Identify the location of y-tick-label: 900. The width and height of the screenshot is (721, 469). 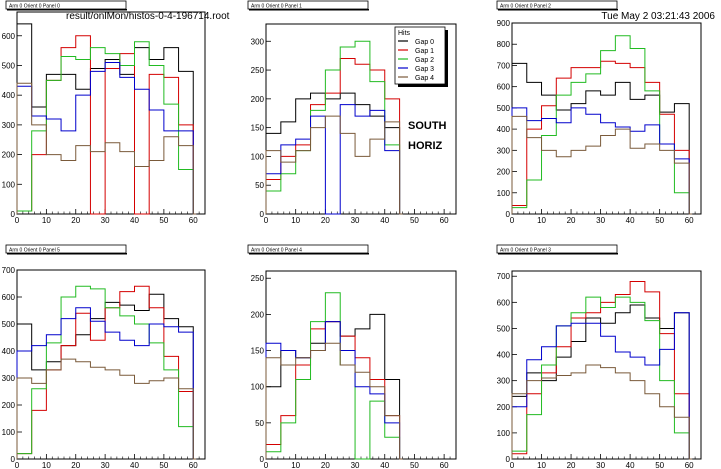
(504, 23).